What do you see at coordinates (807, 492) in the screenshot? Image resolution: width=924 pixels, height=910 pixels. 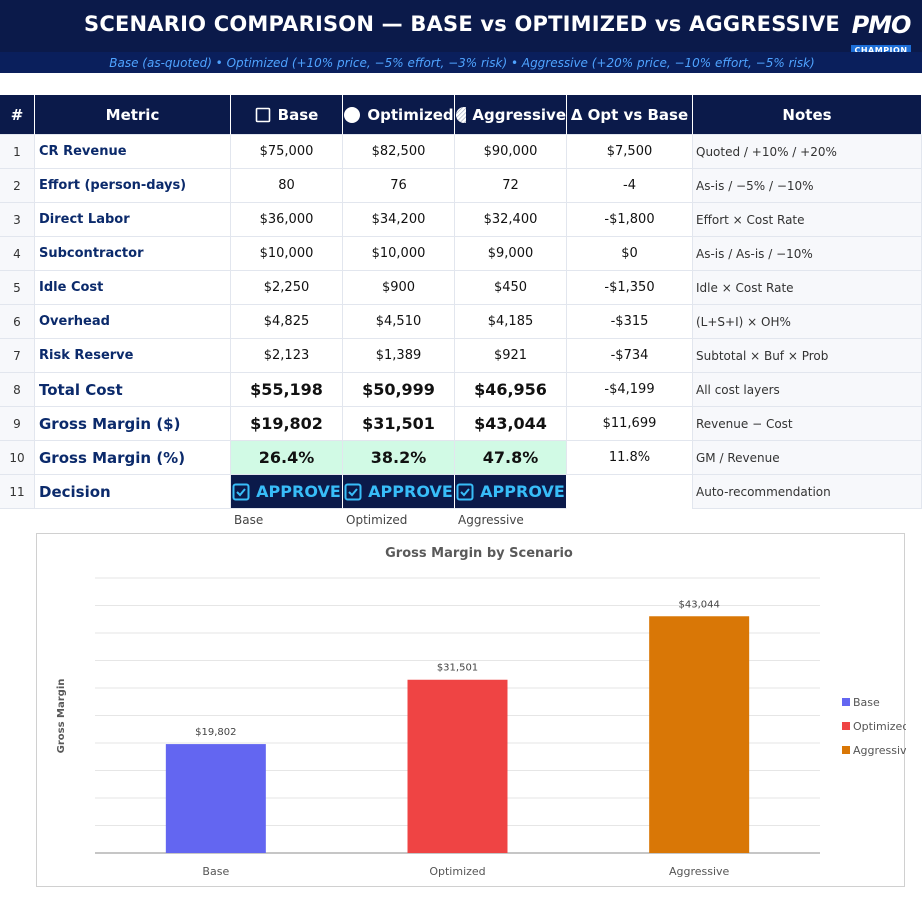 I see `table-cell: Auto-recommendation` at bounding box center [807, 492].